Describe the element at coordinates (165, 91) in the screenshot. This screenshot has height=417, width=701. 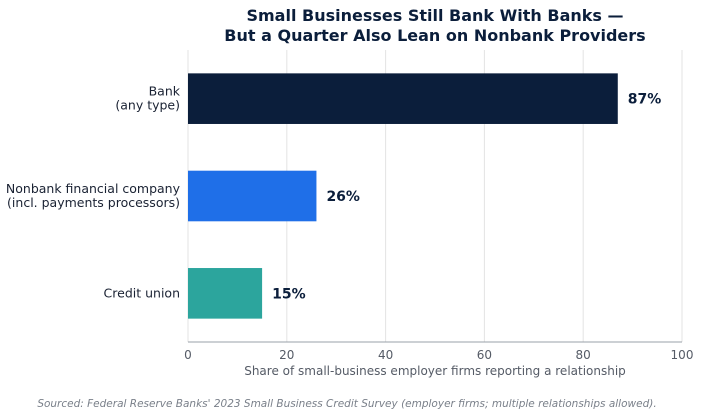
I see `category-label-0-line-1: Bank` at that location.